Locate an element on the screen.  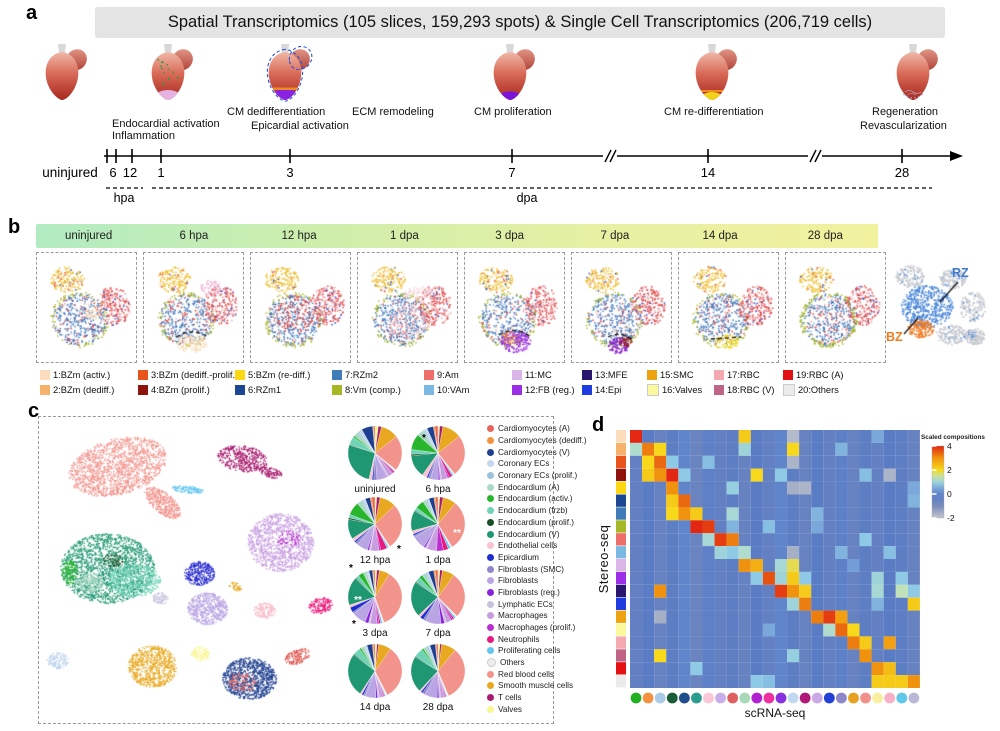
heart-icon-regen is located at coordinates (917, 72).